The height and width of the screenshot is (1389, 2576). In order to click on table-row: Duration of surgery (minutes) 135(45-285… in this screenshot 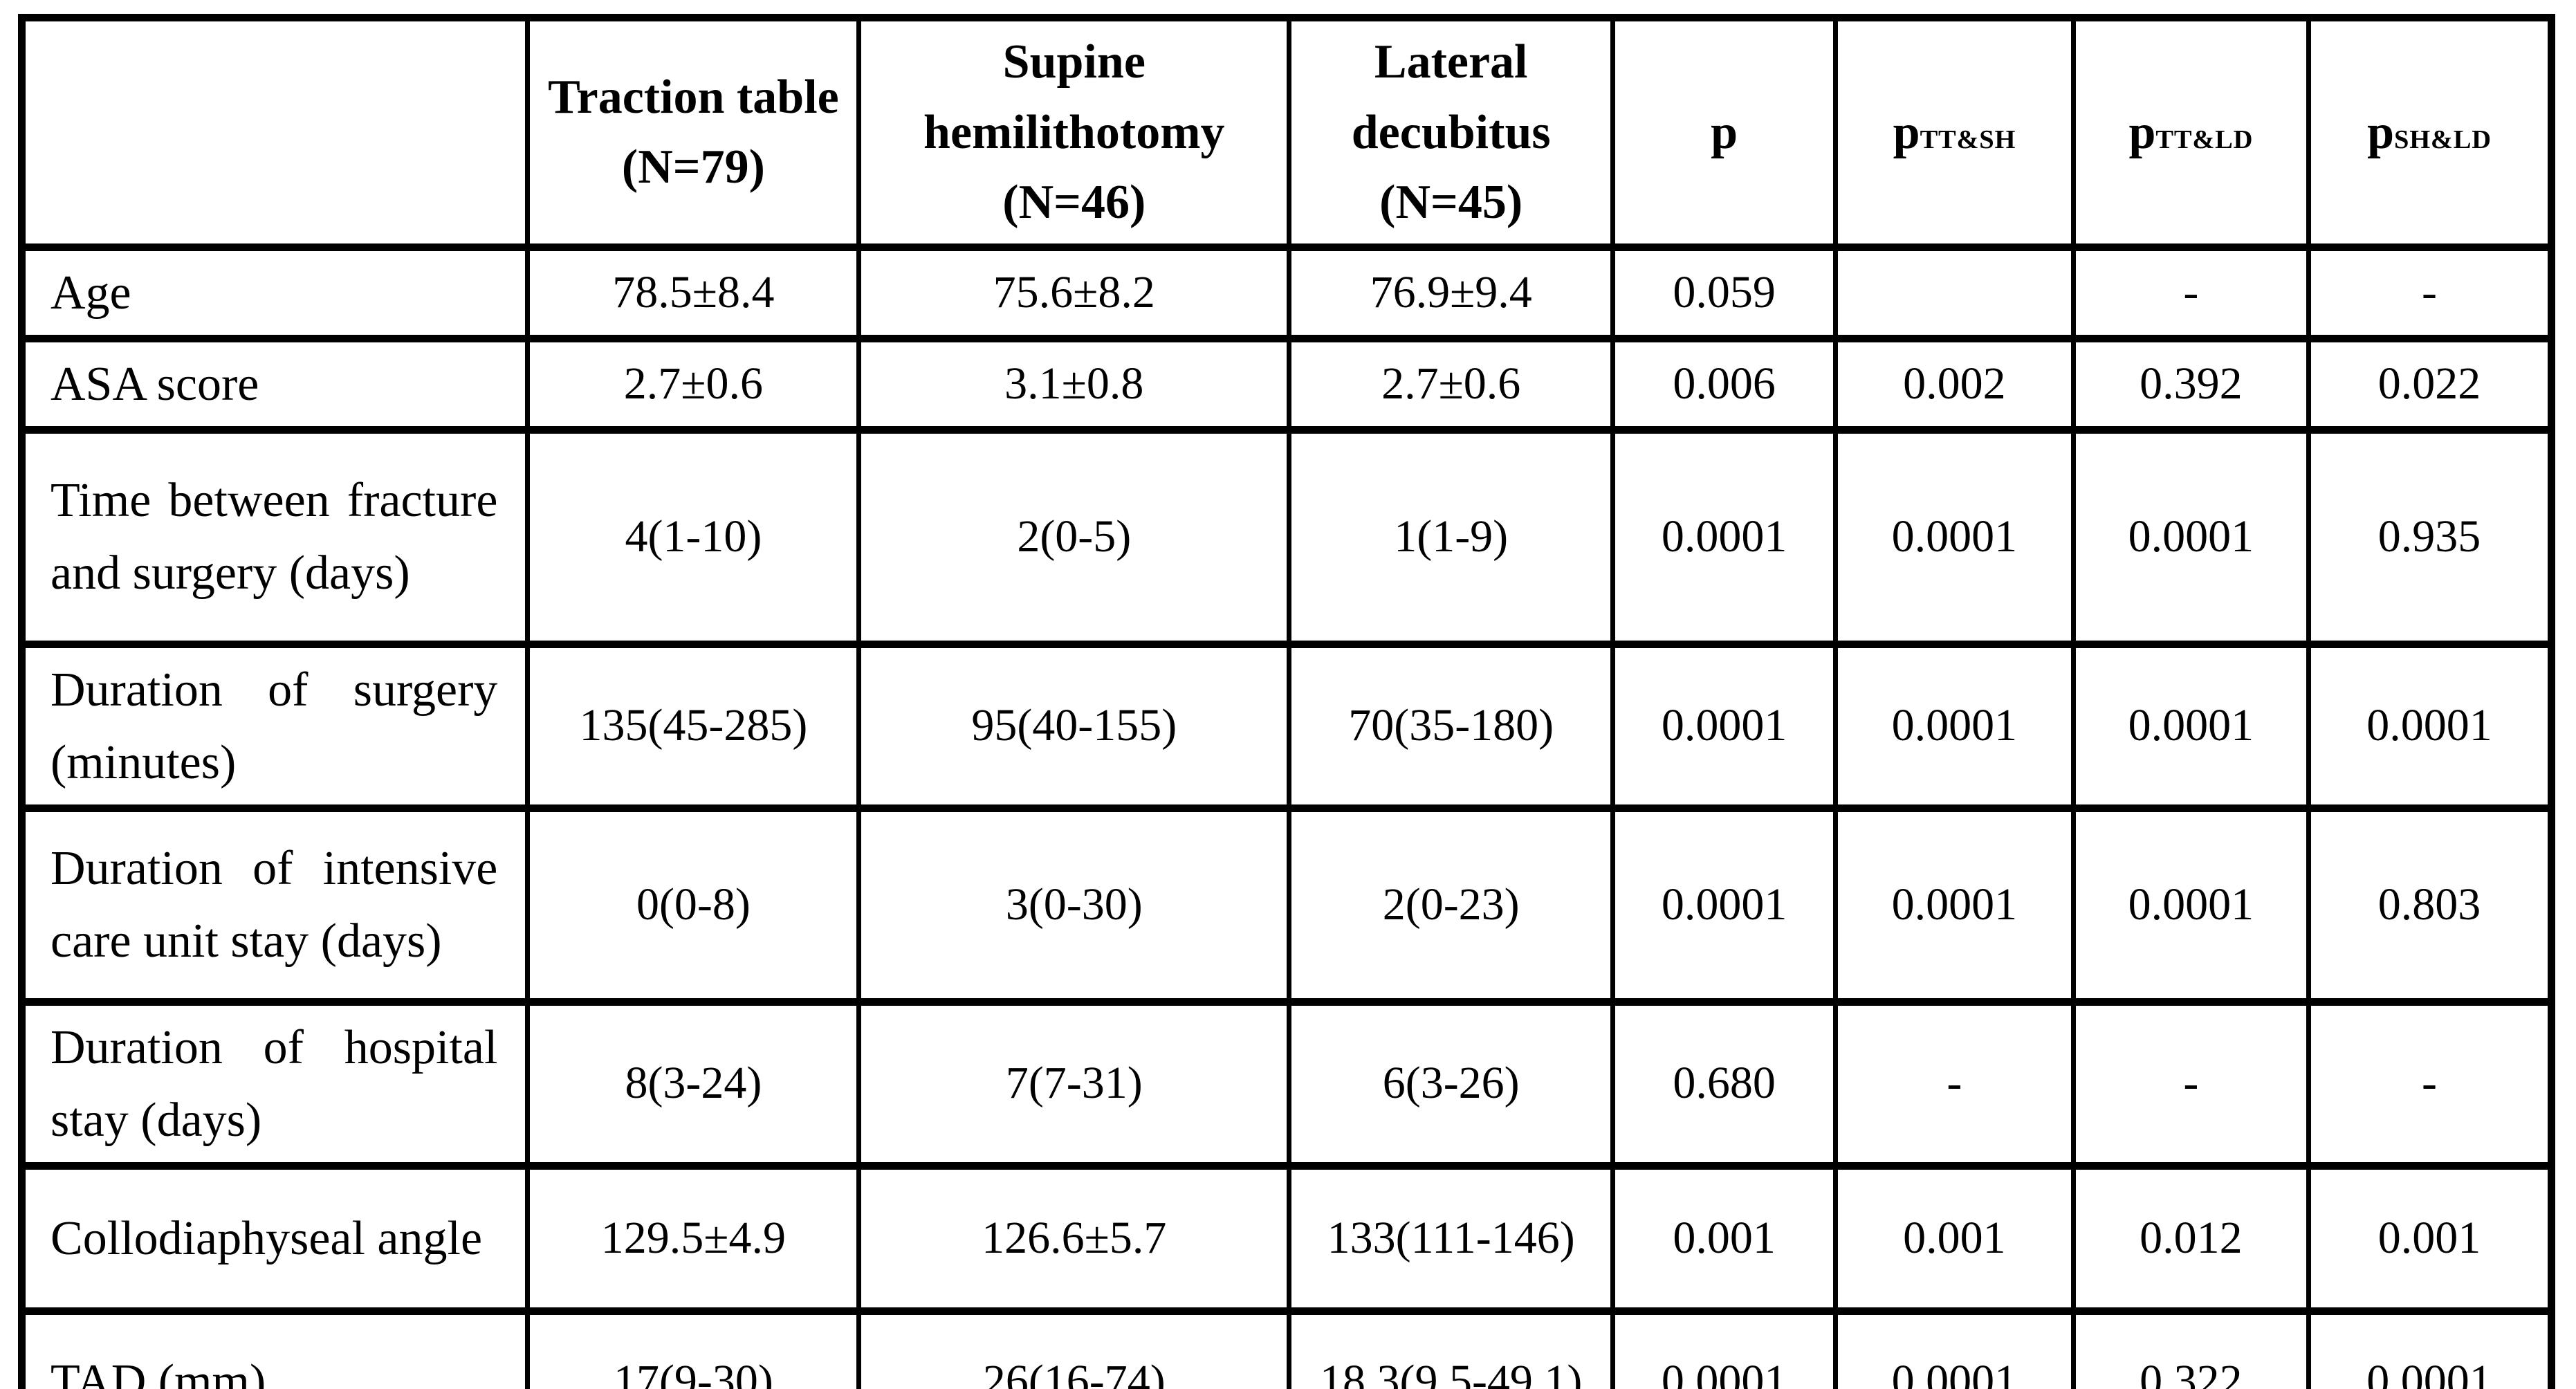, I will do `click(1287, 726)`.